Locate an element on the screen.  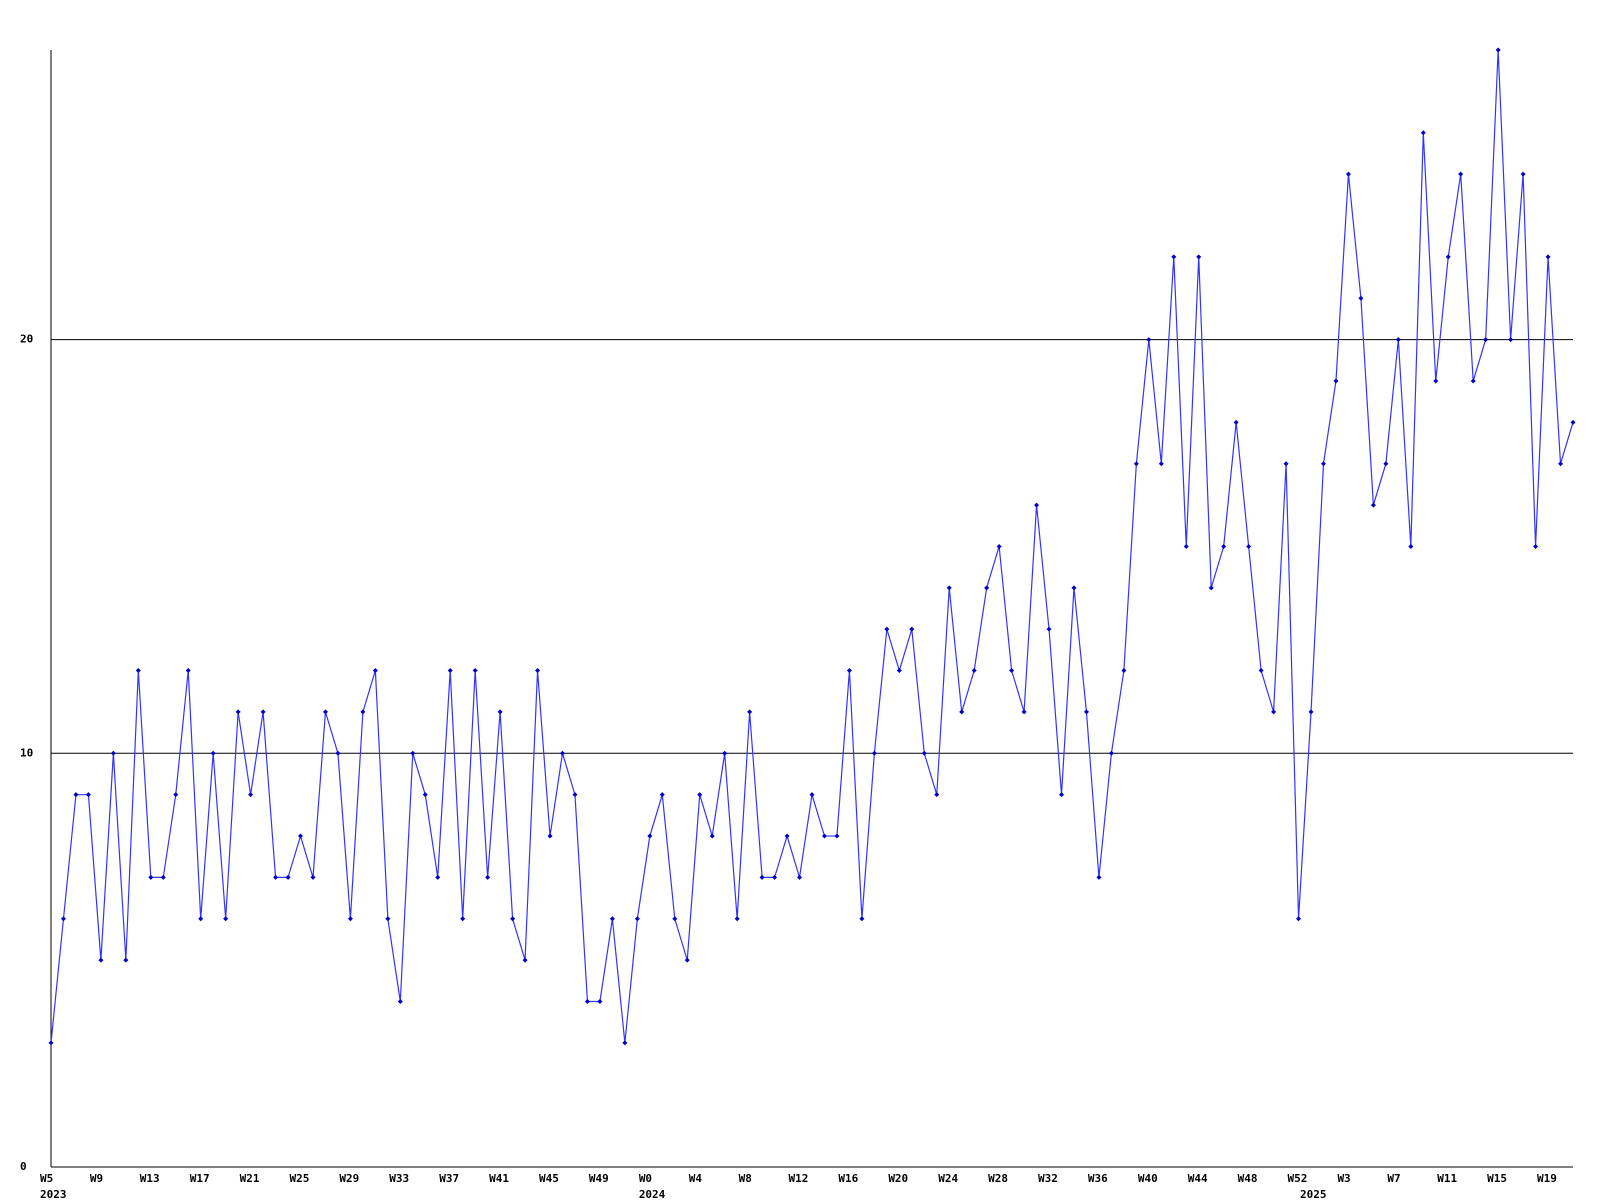
x-tick-label: W44 is located at coordinates (1198, 1178).